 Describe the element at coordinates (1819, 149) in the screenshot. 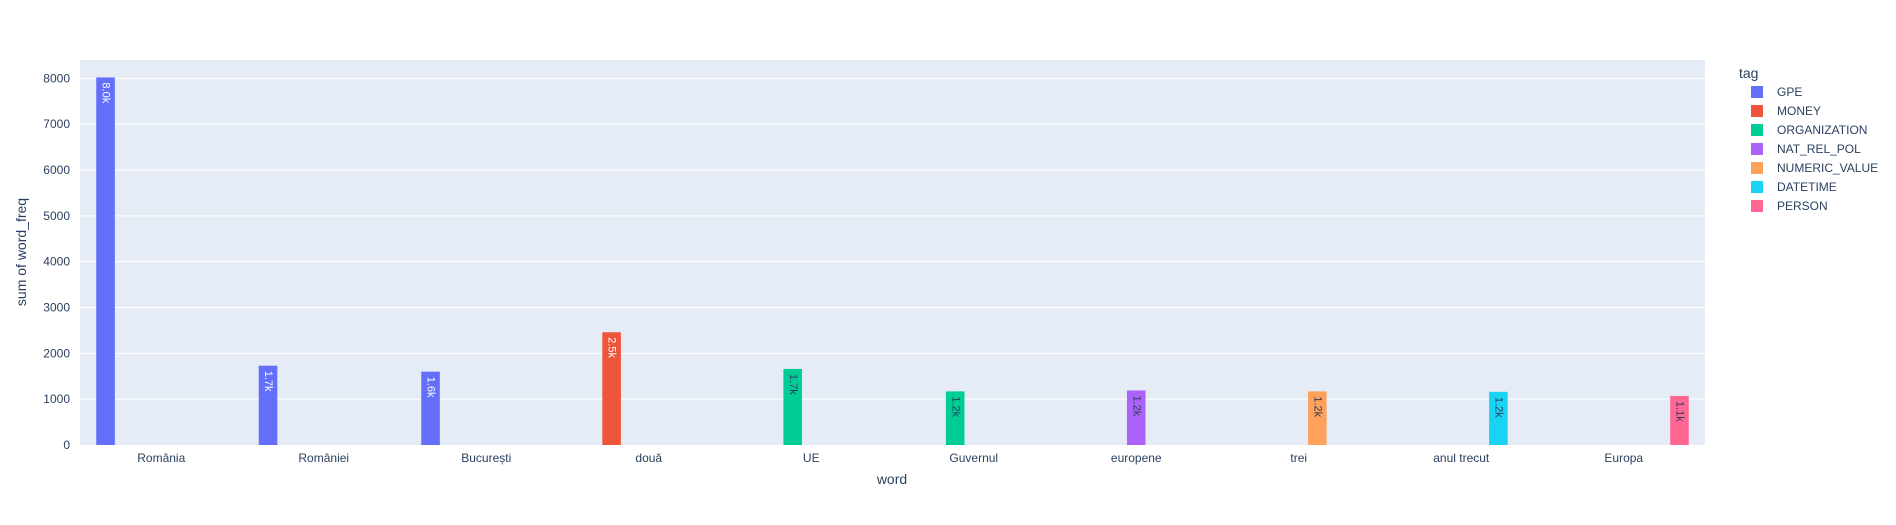

I see `legend-label: NAT_REL_POL` at that location.